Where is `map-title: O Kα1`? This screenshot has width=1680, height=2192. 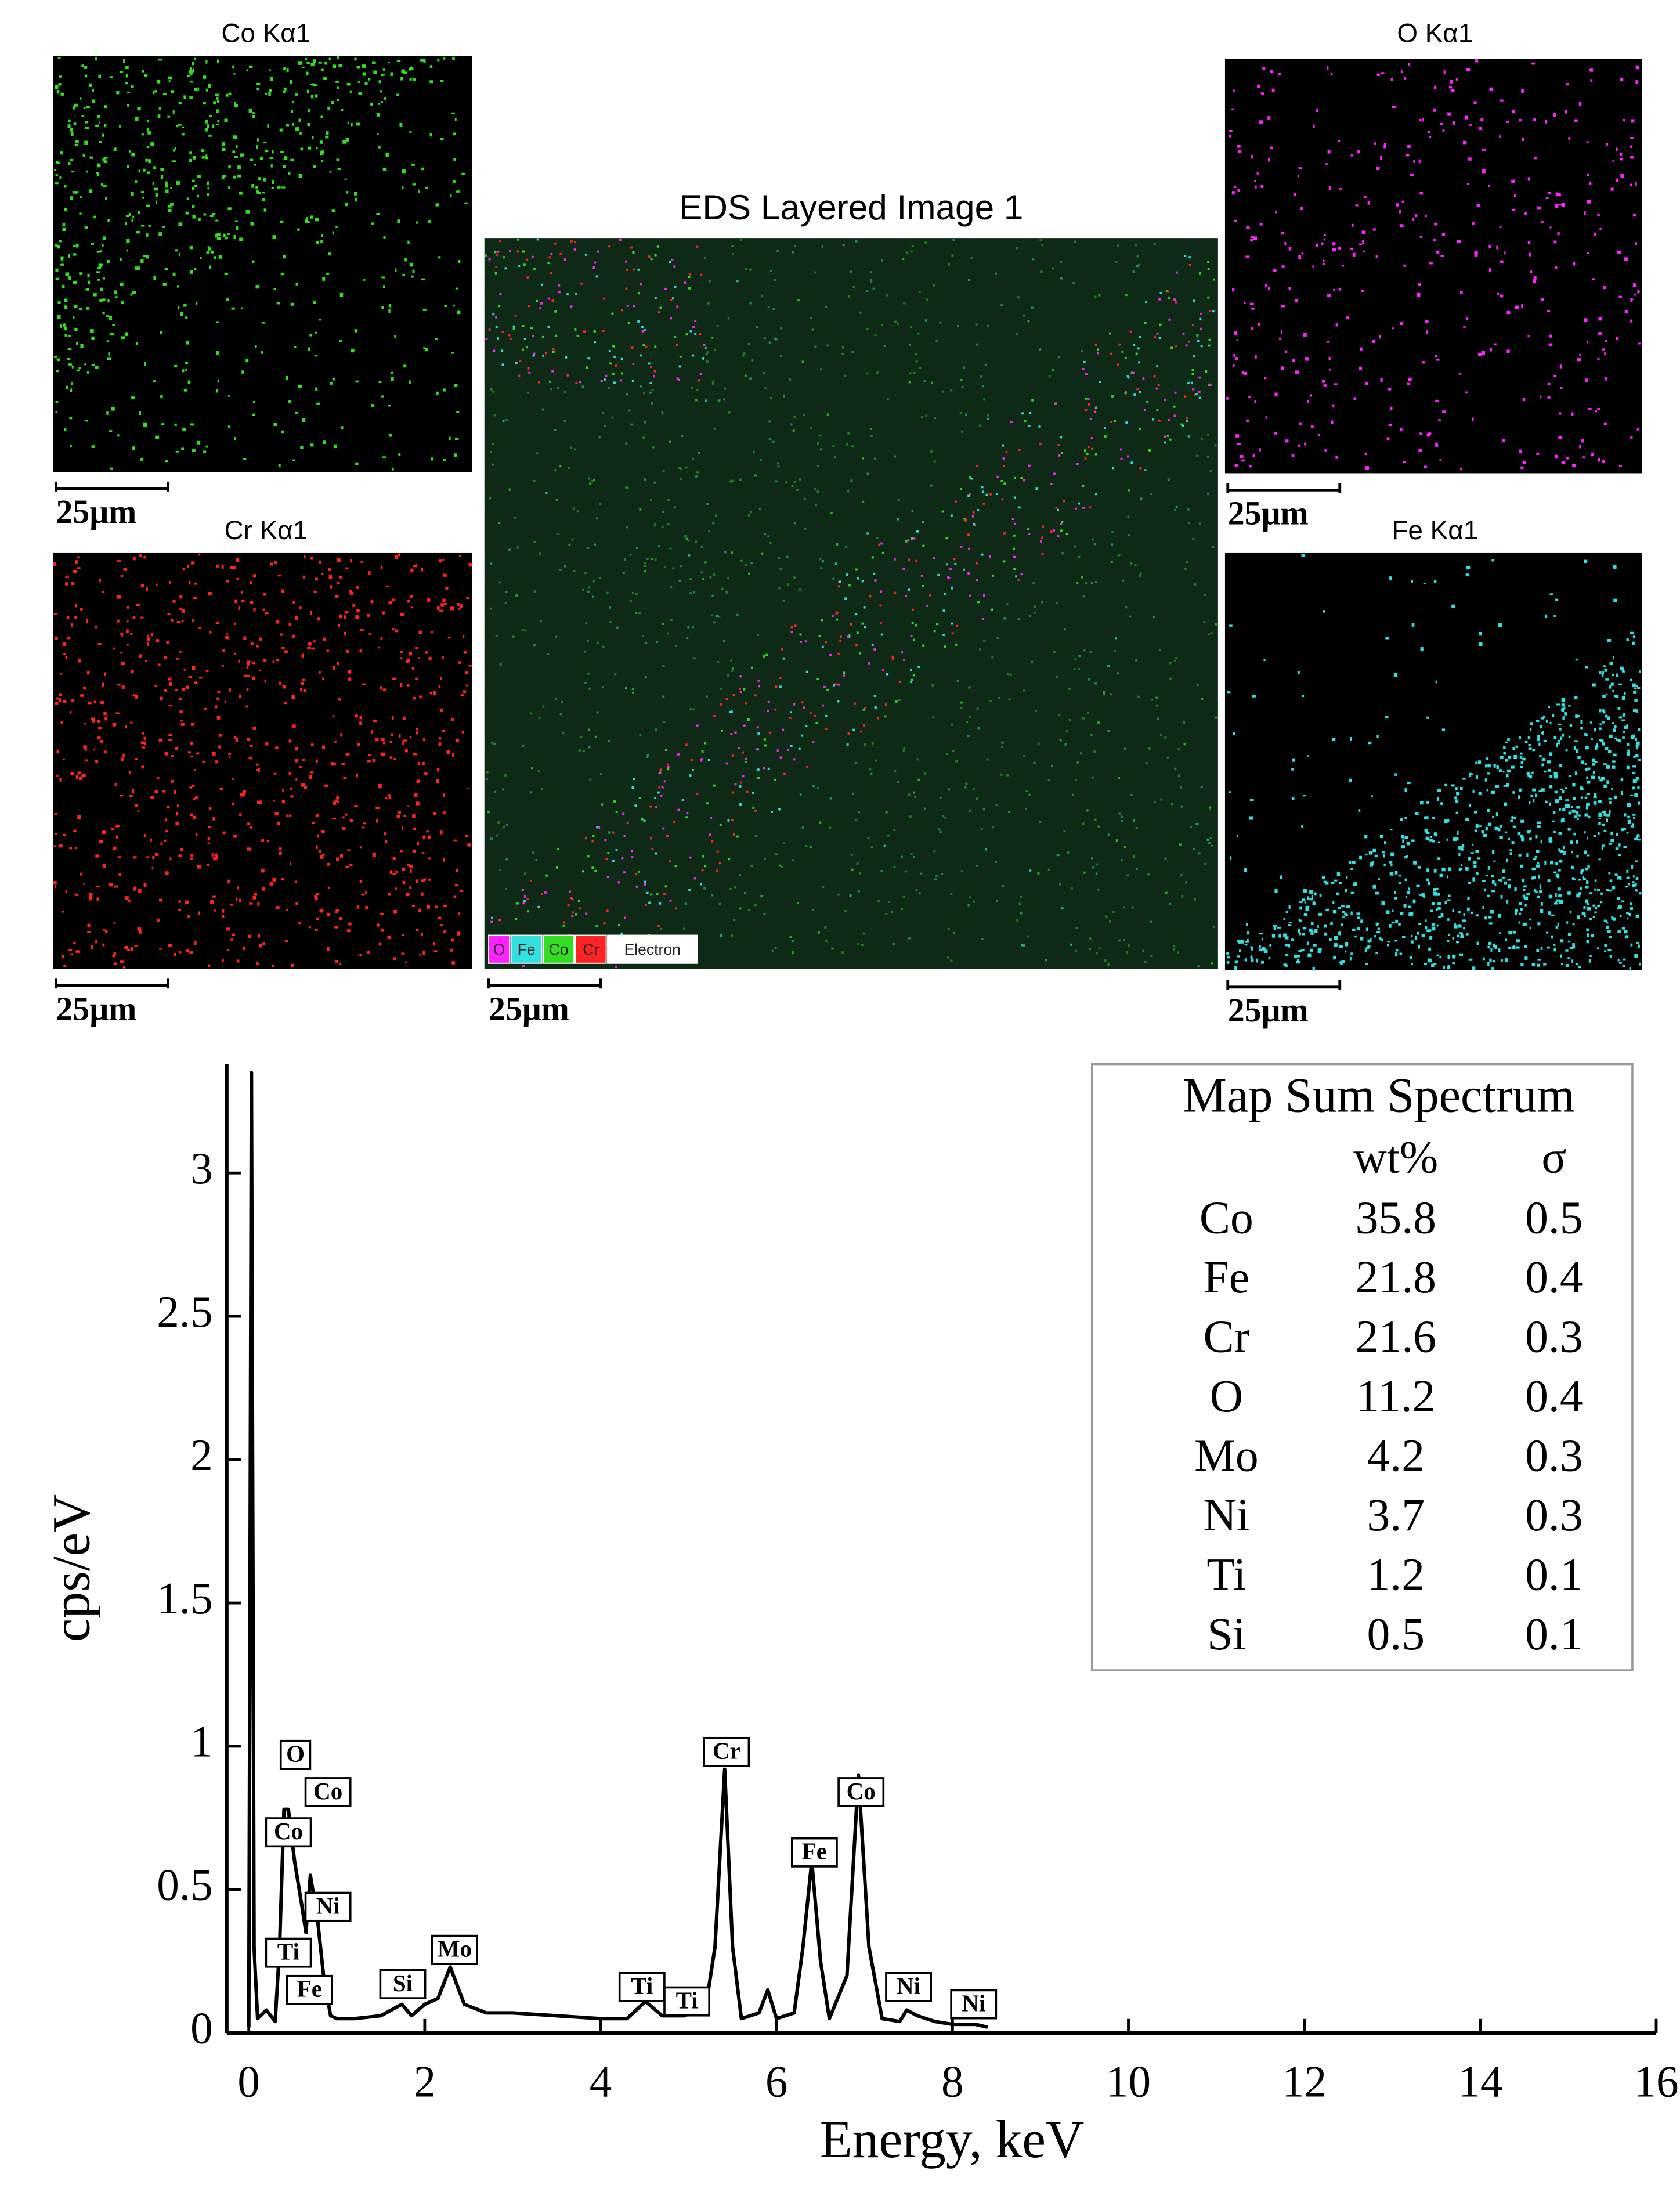
map-title: O Kα1 is located at coordinates (1435, 33).